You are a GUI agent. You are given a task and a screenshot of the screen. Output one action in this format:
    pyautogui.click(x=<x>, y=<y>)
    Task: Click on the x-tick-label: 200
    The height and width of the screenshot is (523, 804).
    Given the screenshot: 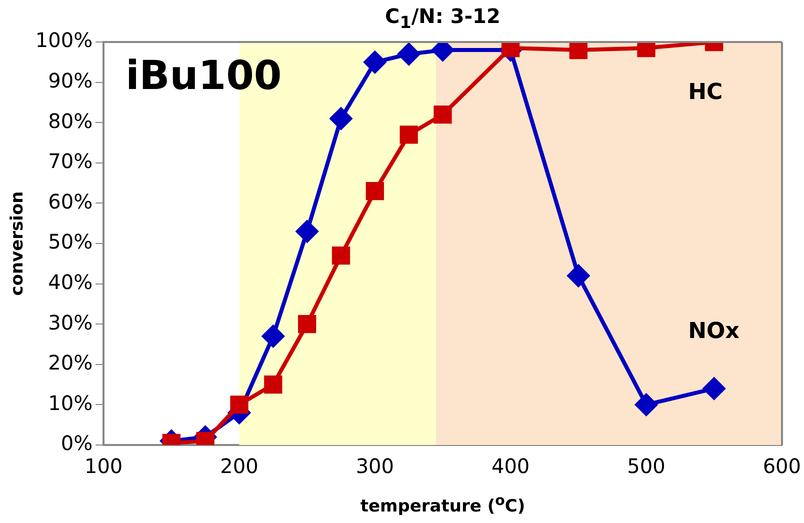 What is the action you would take?
    pyautogui.click(x=239, y=466)
    